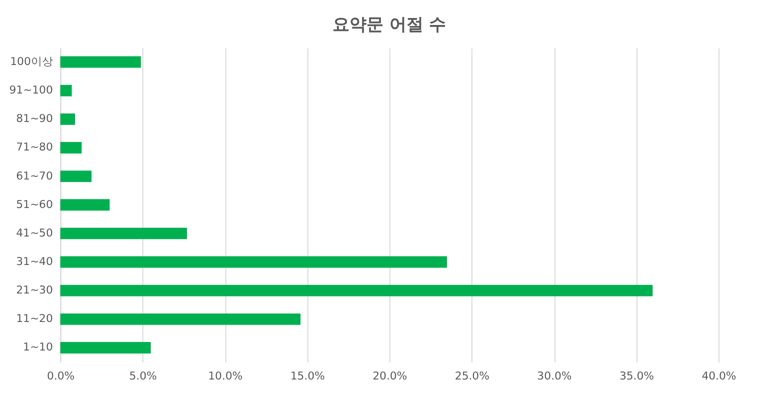 The image size is (760, 401). Describe the element at coordinates (34, 233) in the screenshot. I see `y-tick-label: 41~50` at that location.